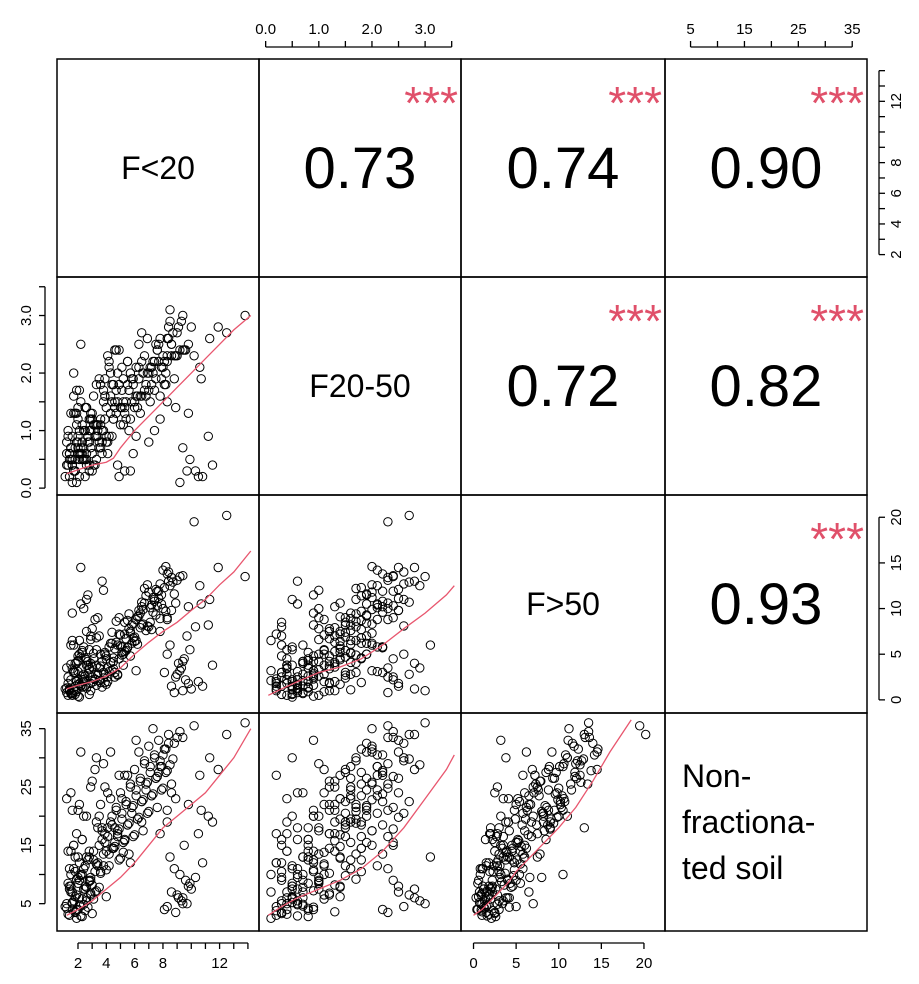  Describe the element at coordinates (26, 315) in the screenshot. I see `tick-label: 3.0` at that location.